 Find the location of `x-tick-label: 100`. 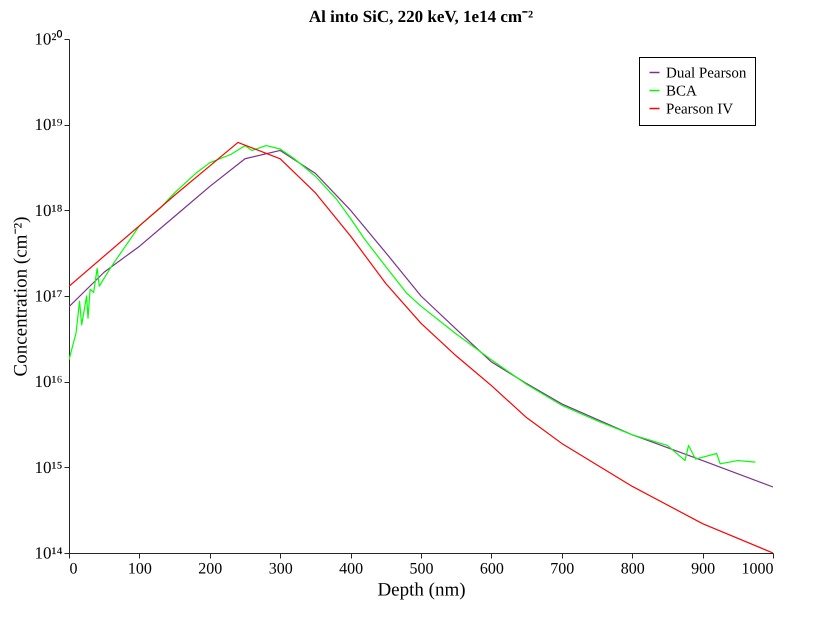

x-tick-label: 100 is located at coordinates (140, 569).